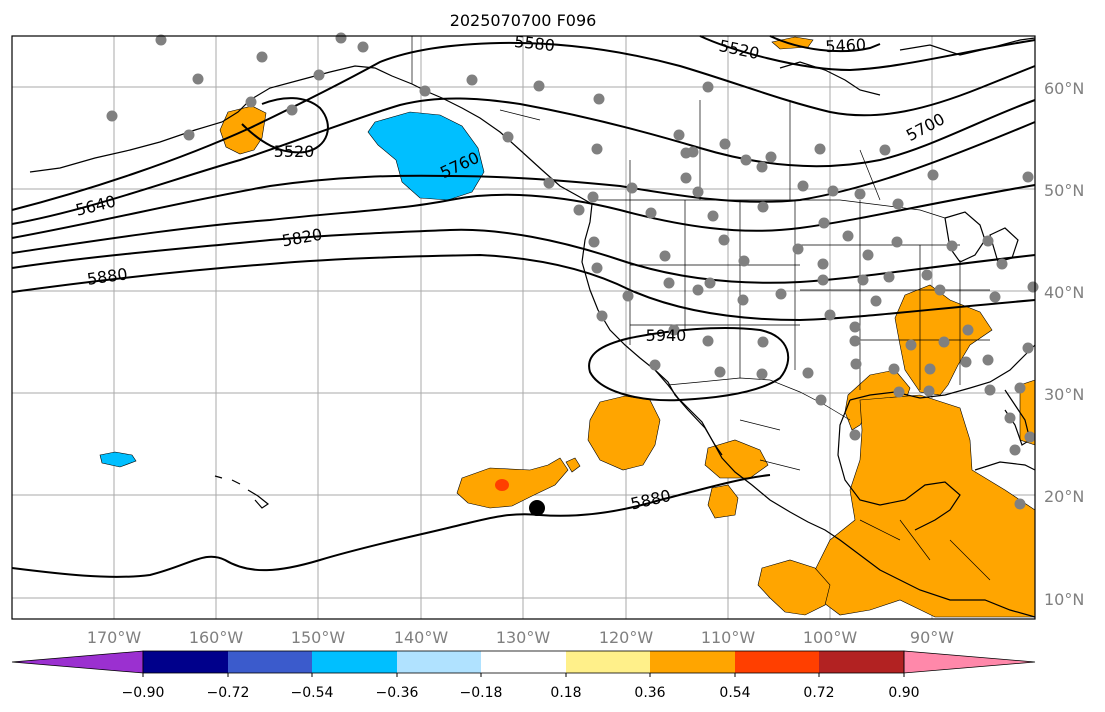  I want to click on anomaly-hawaii, so click(118, 459).